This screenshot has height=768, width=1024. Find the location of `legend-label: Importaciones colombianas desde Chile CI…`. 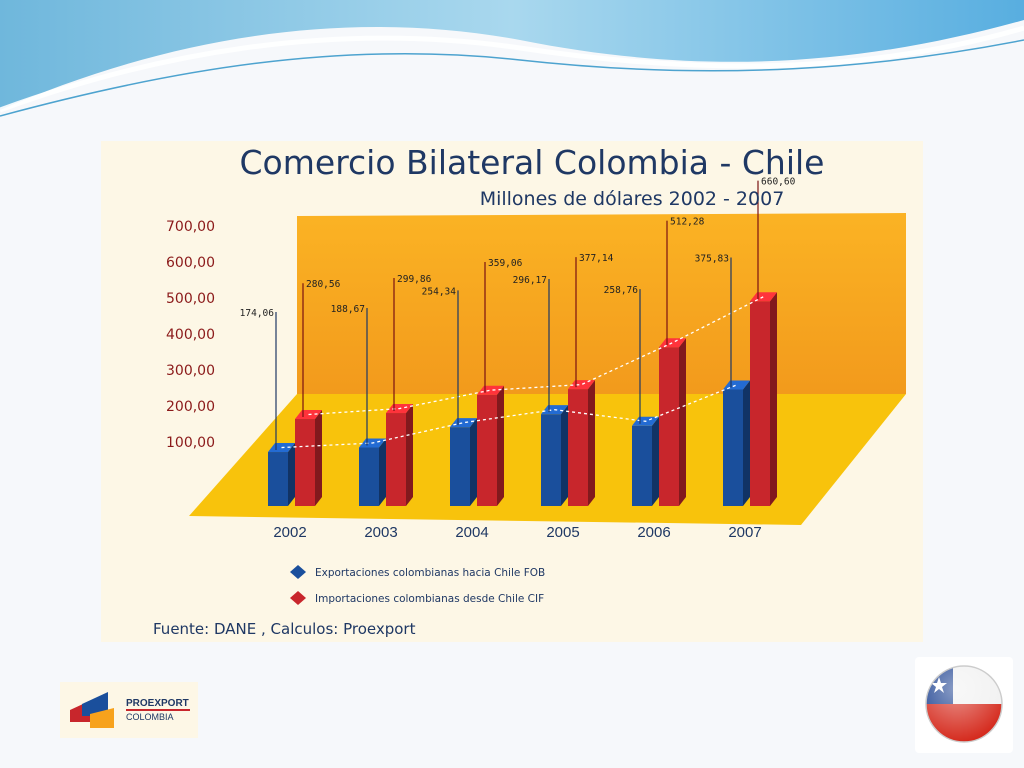

legend-label: Importaciones colombianas desde Chile CI… is located at coordinates (429, 599).